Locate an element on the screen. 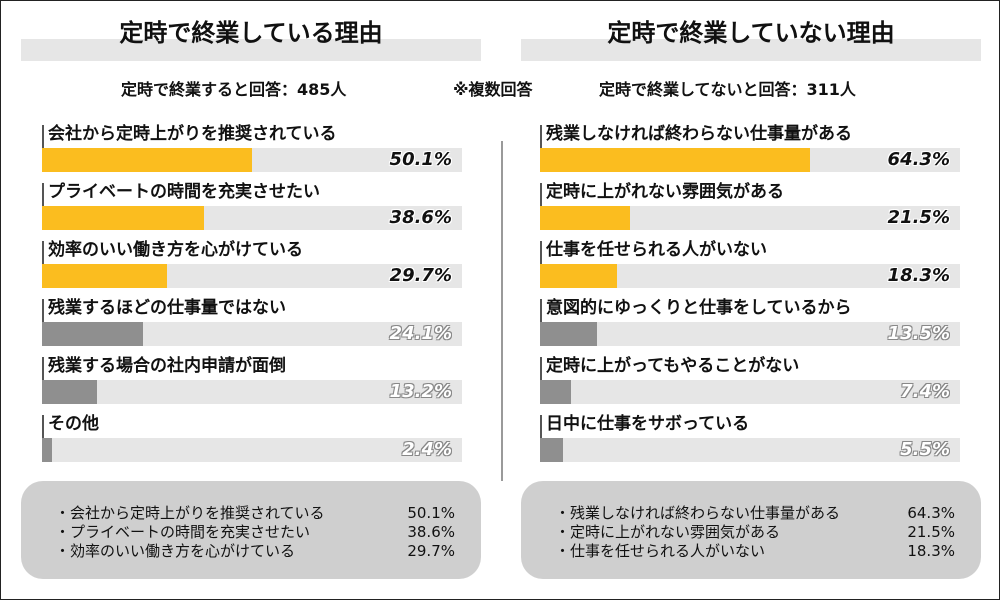  center-divider is located at coordinates (502, 311).